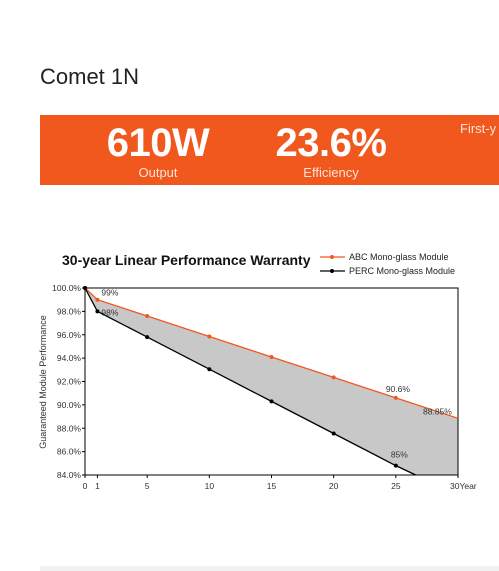 The height and width of the screenshot is (571, 499). What do you see at coordinates (69, 335) in the screenshot?
I see `y-tick-label: 96.0%` at bounding box center [69, 335].